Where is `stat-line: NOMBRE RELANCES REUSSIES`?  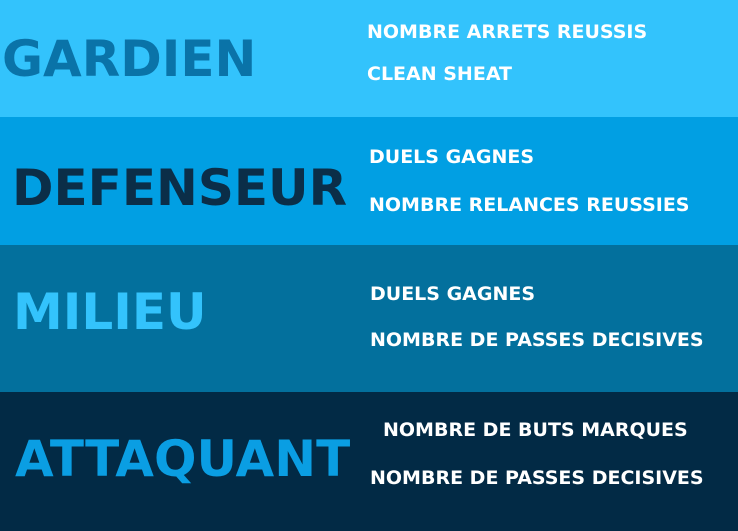
stat-line: NOMBRE RELANCES REUSSIES is located at coordinates (529, 205).